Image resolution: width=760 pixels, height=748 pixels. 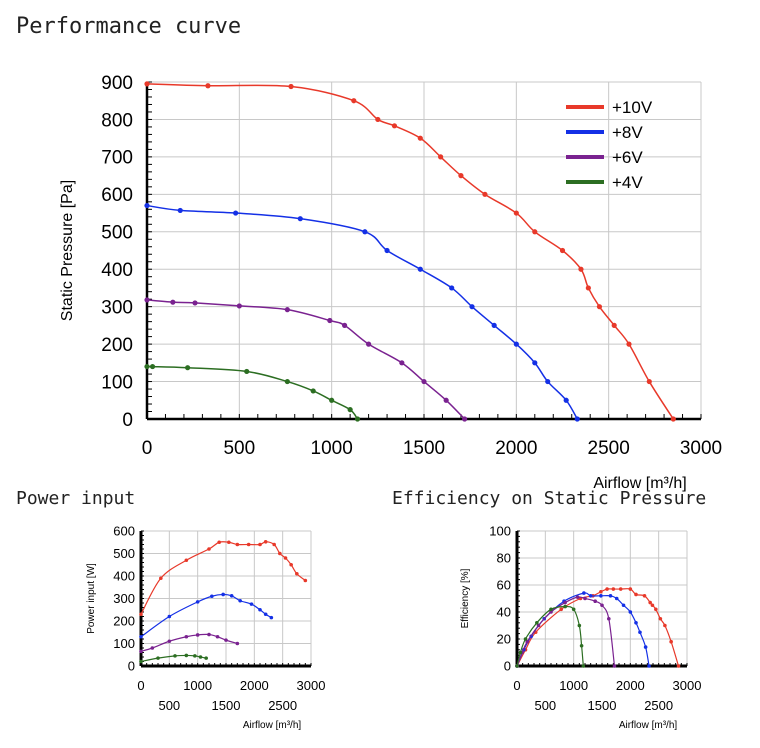 What do you see at coordinates (117, 120) in the screenshot?
I see `y-tick-label: 800` at bounding box center [117, 120].